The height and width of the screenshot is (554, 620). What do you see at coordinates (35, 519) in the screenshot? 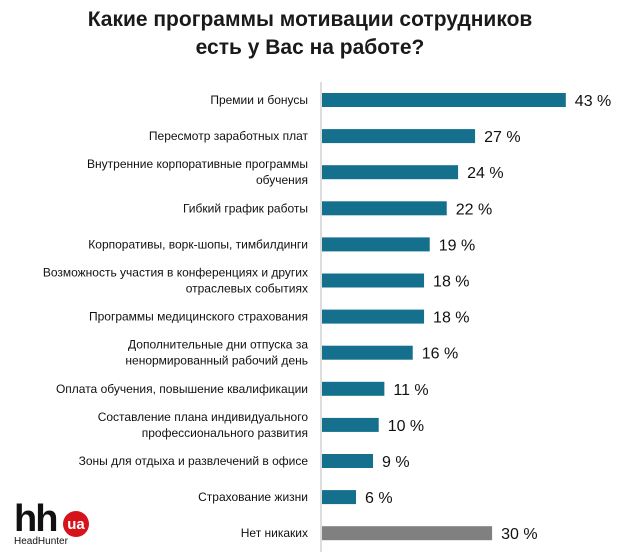
I see `svg-text: hh` at bounding box center [35, 519].